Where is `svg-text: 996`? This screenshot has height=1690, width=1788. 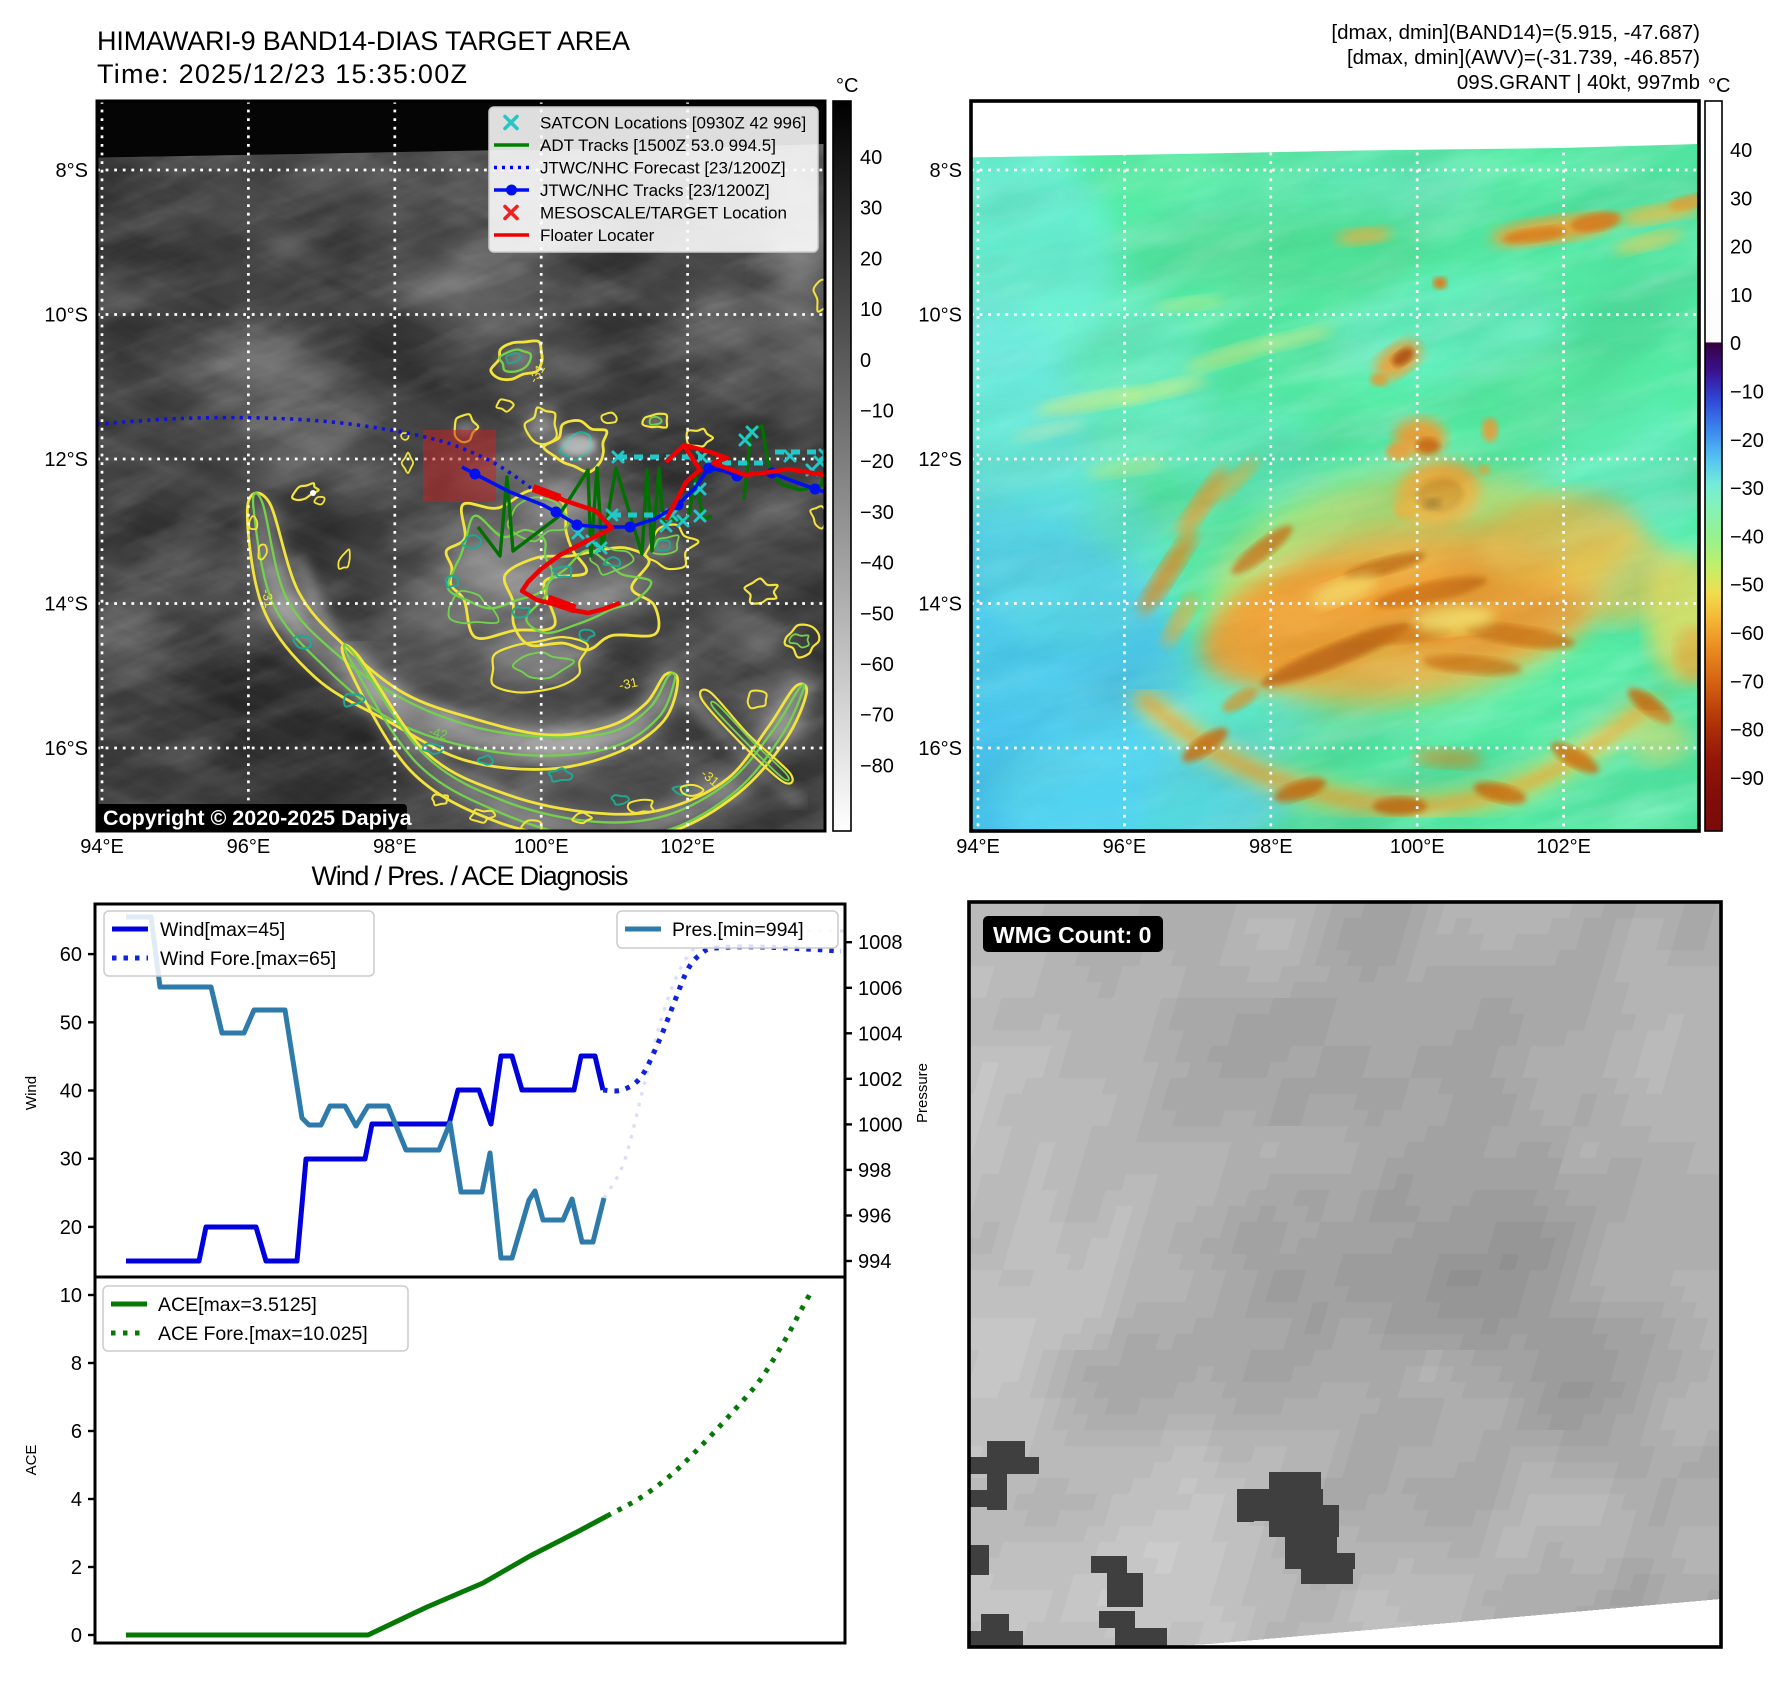
svg-text: 996 is located at coordinates (874, 1217).